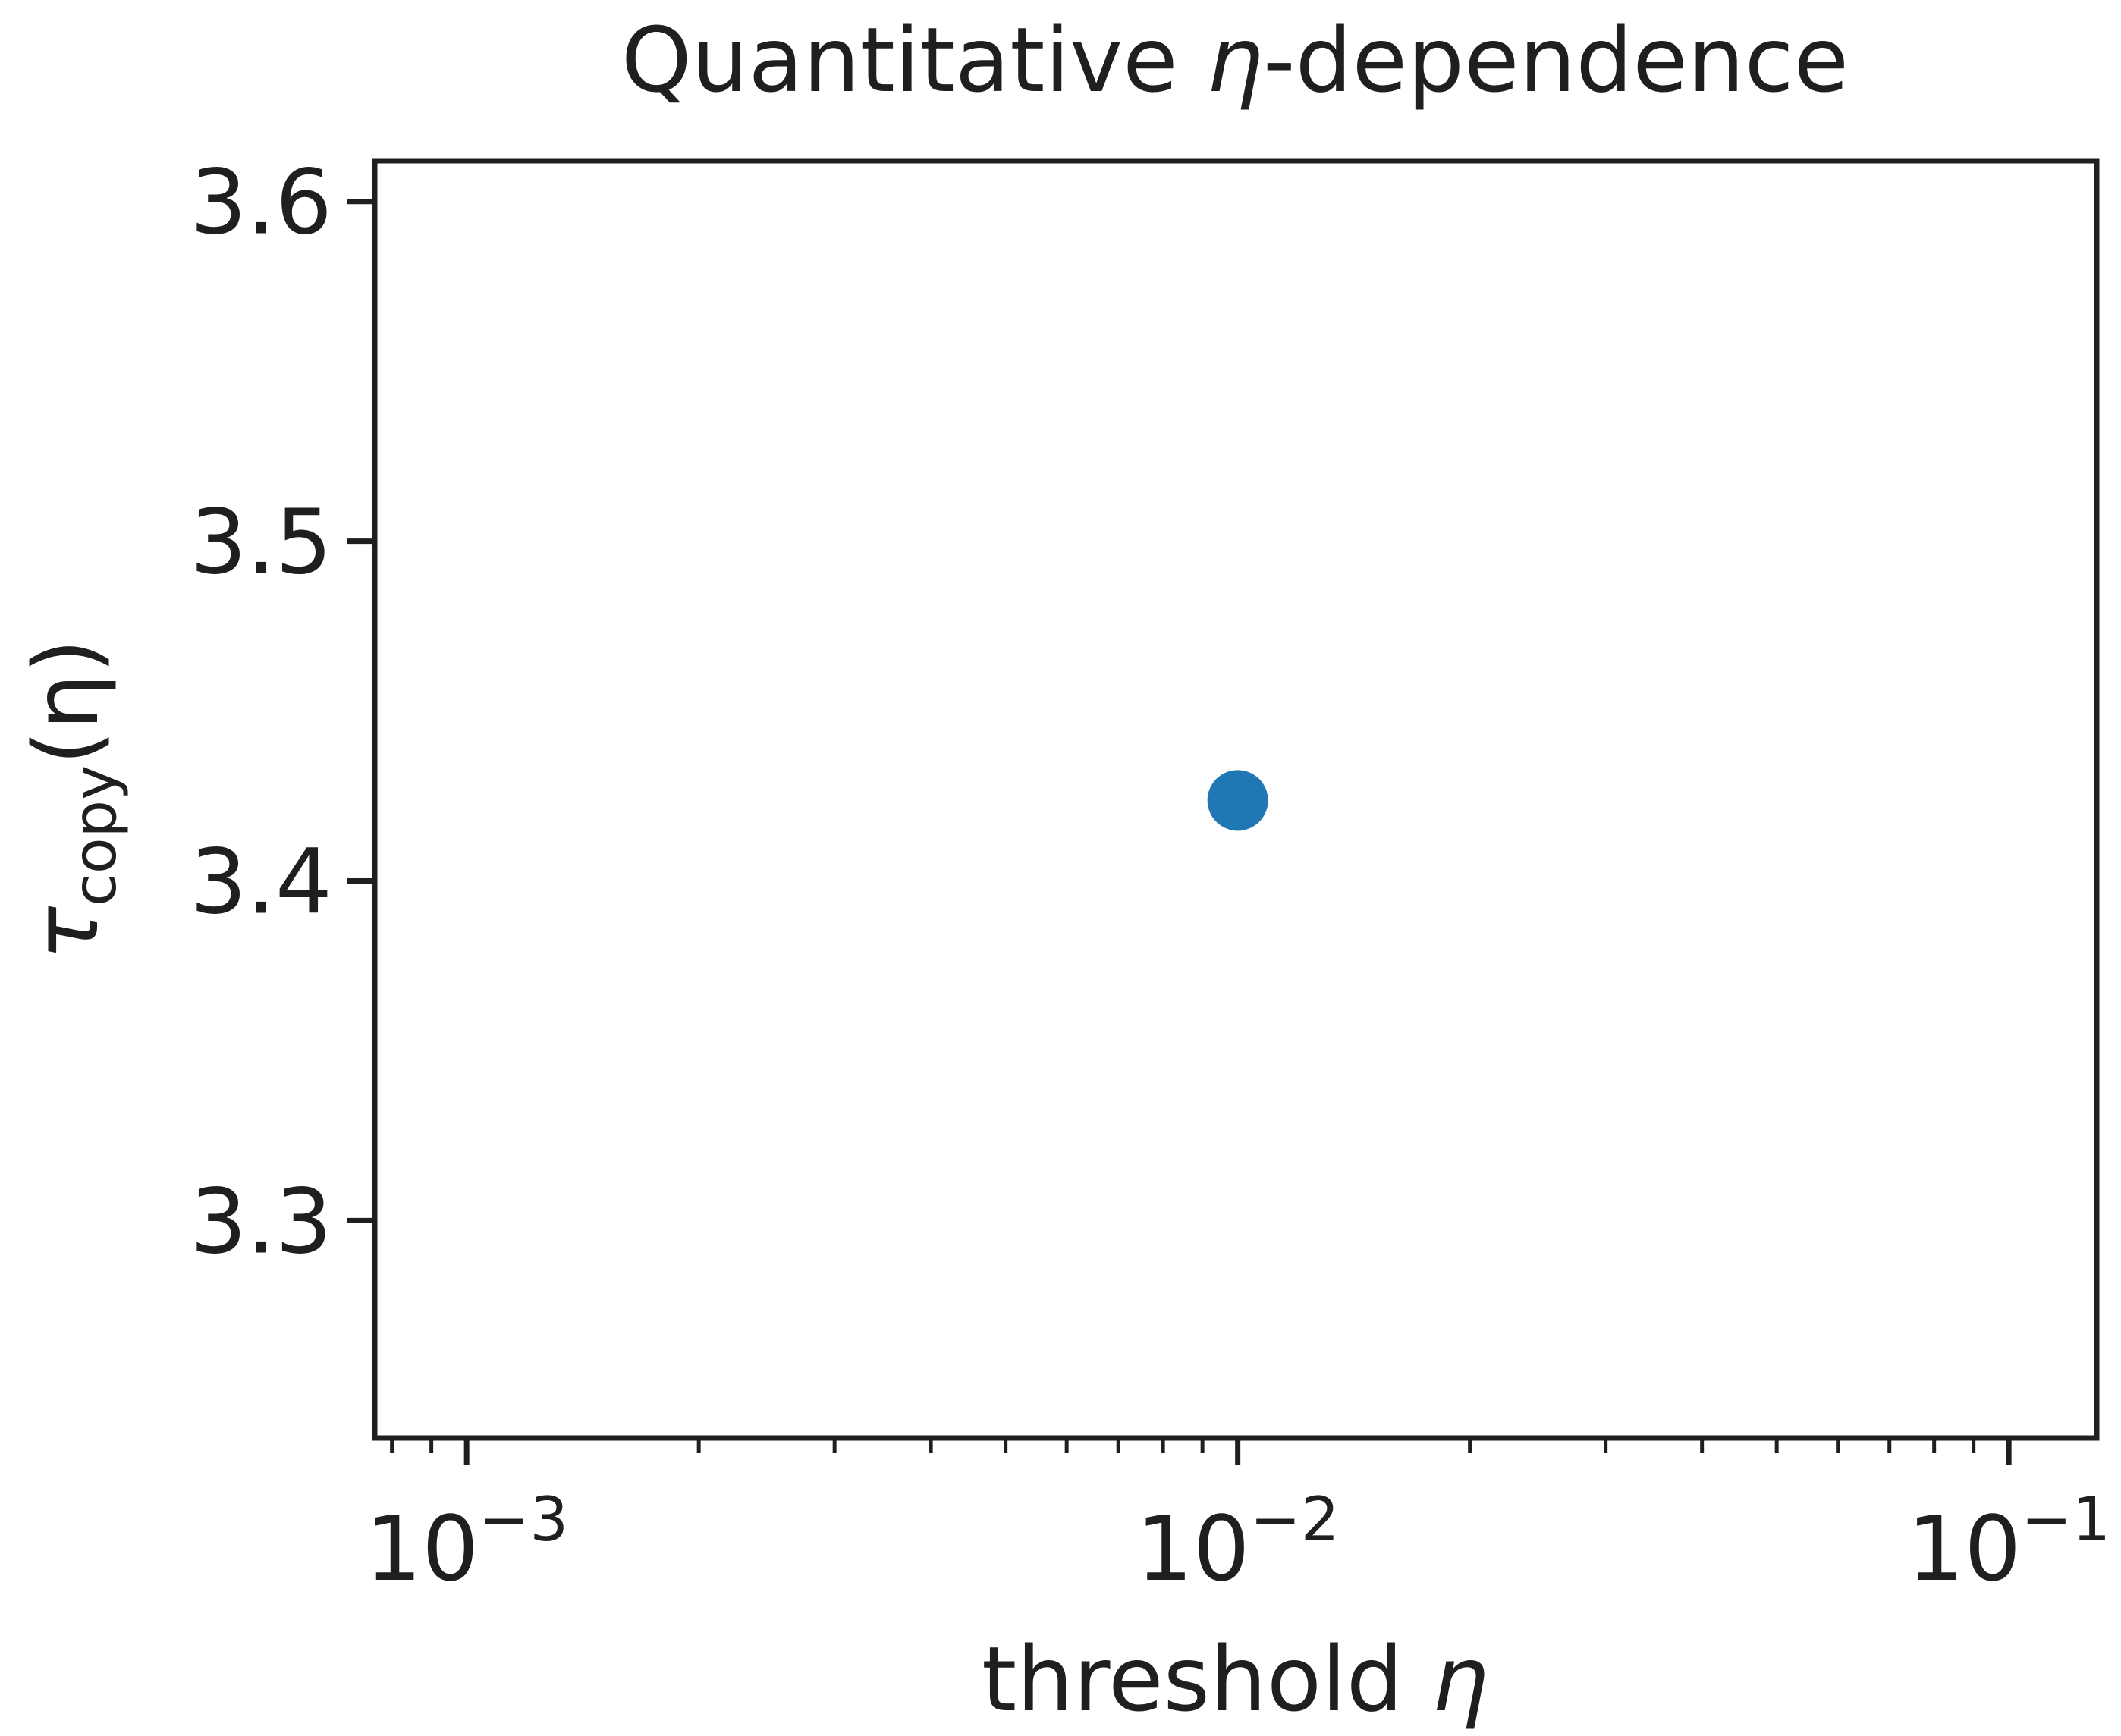 The height and width of the screenshot is (1736, 2121). I want to click on y-tick-label: 3.6, so click(261, 202).